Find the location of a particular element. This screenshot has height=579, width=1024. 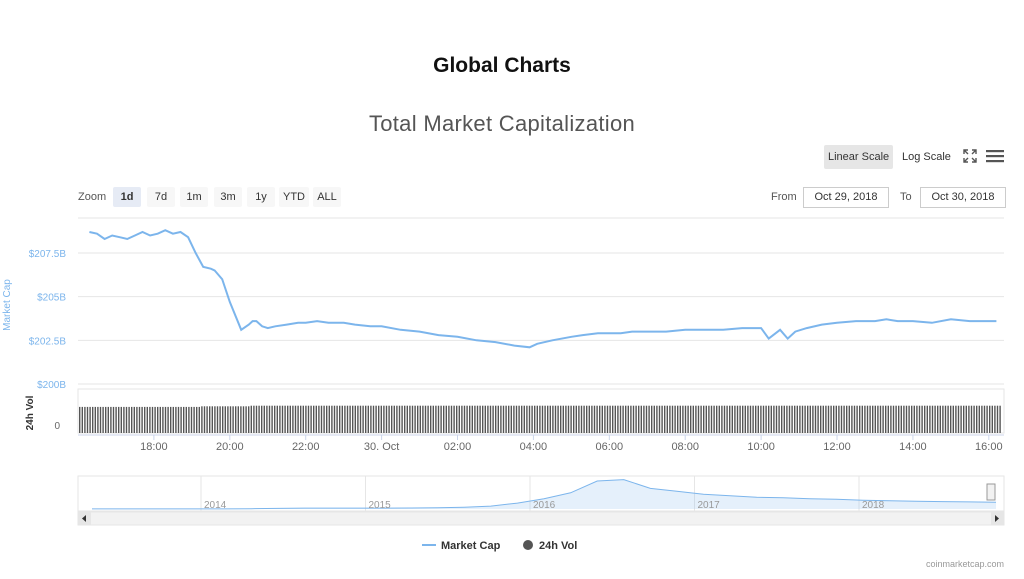

scroll-right-button is located at coordinates (997, 518).